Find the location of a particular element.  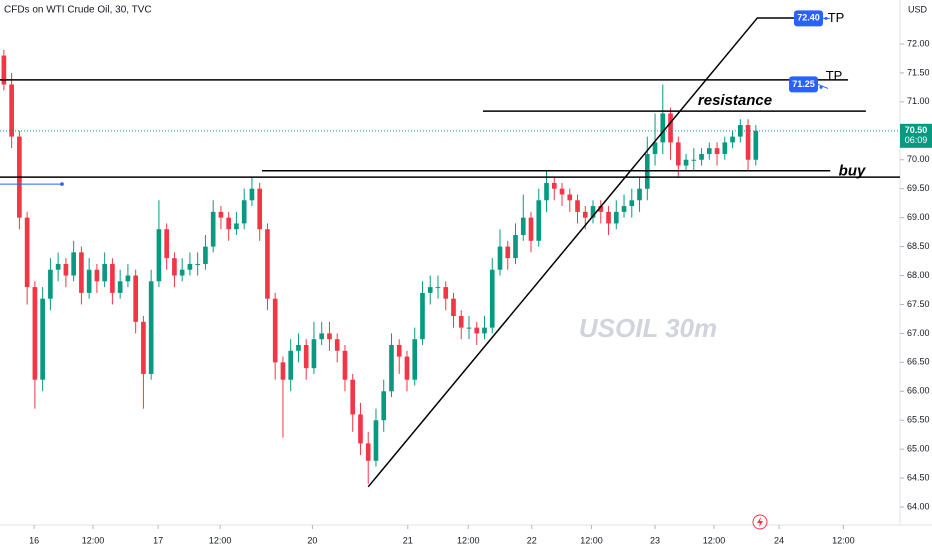

target-price: 72.40 is located at coordinates (808, 18).